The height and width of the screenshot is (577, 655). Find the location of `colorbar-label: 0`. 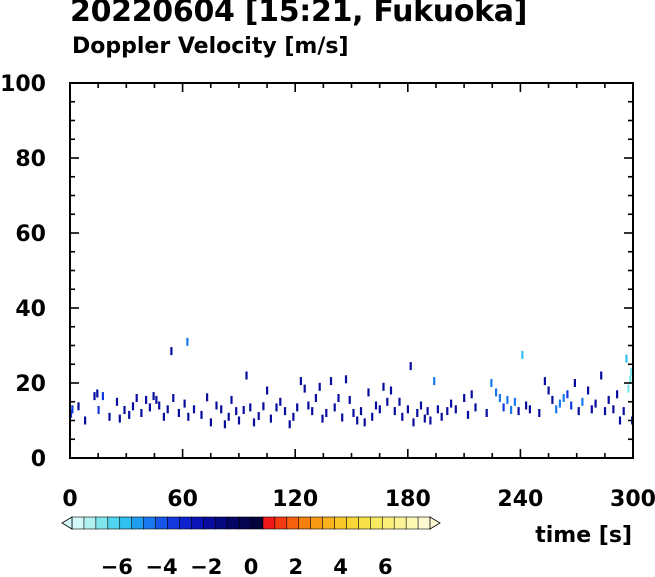

colorbar-label: 0 is located at coordinates (251, 566).